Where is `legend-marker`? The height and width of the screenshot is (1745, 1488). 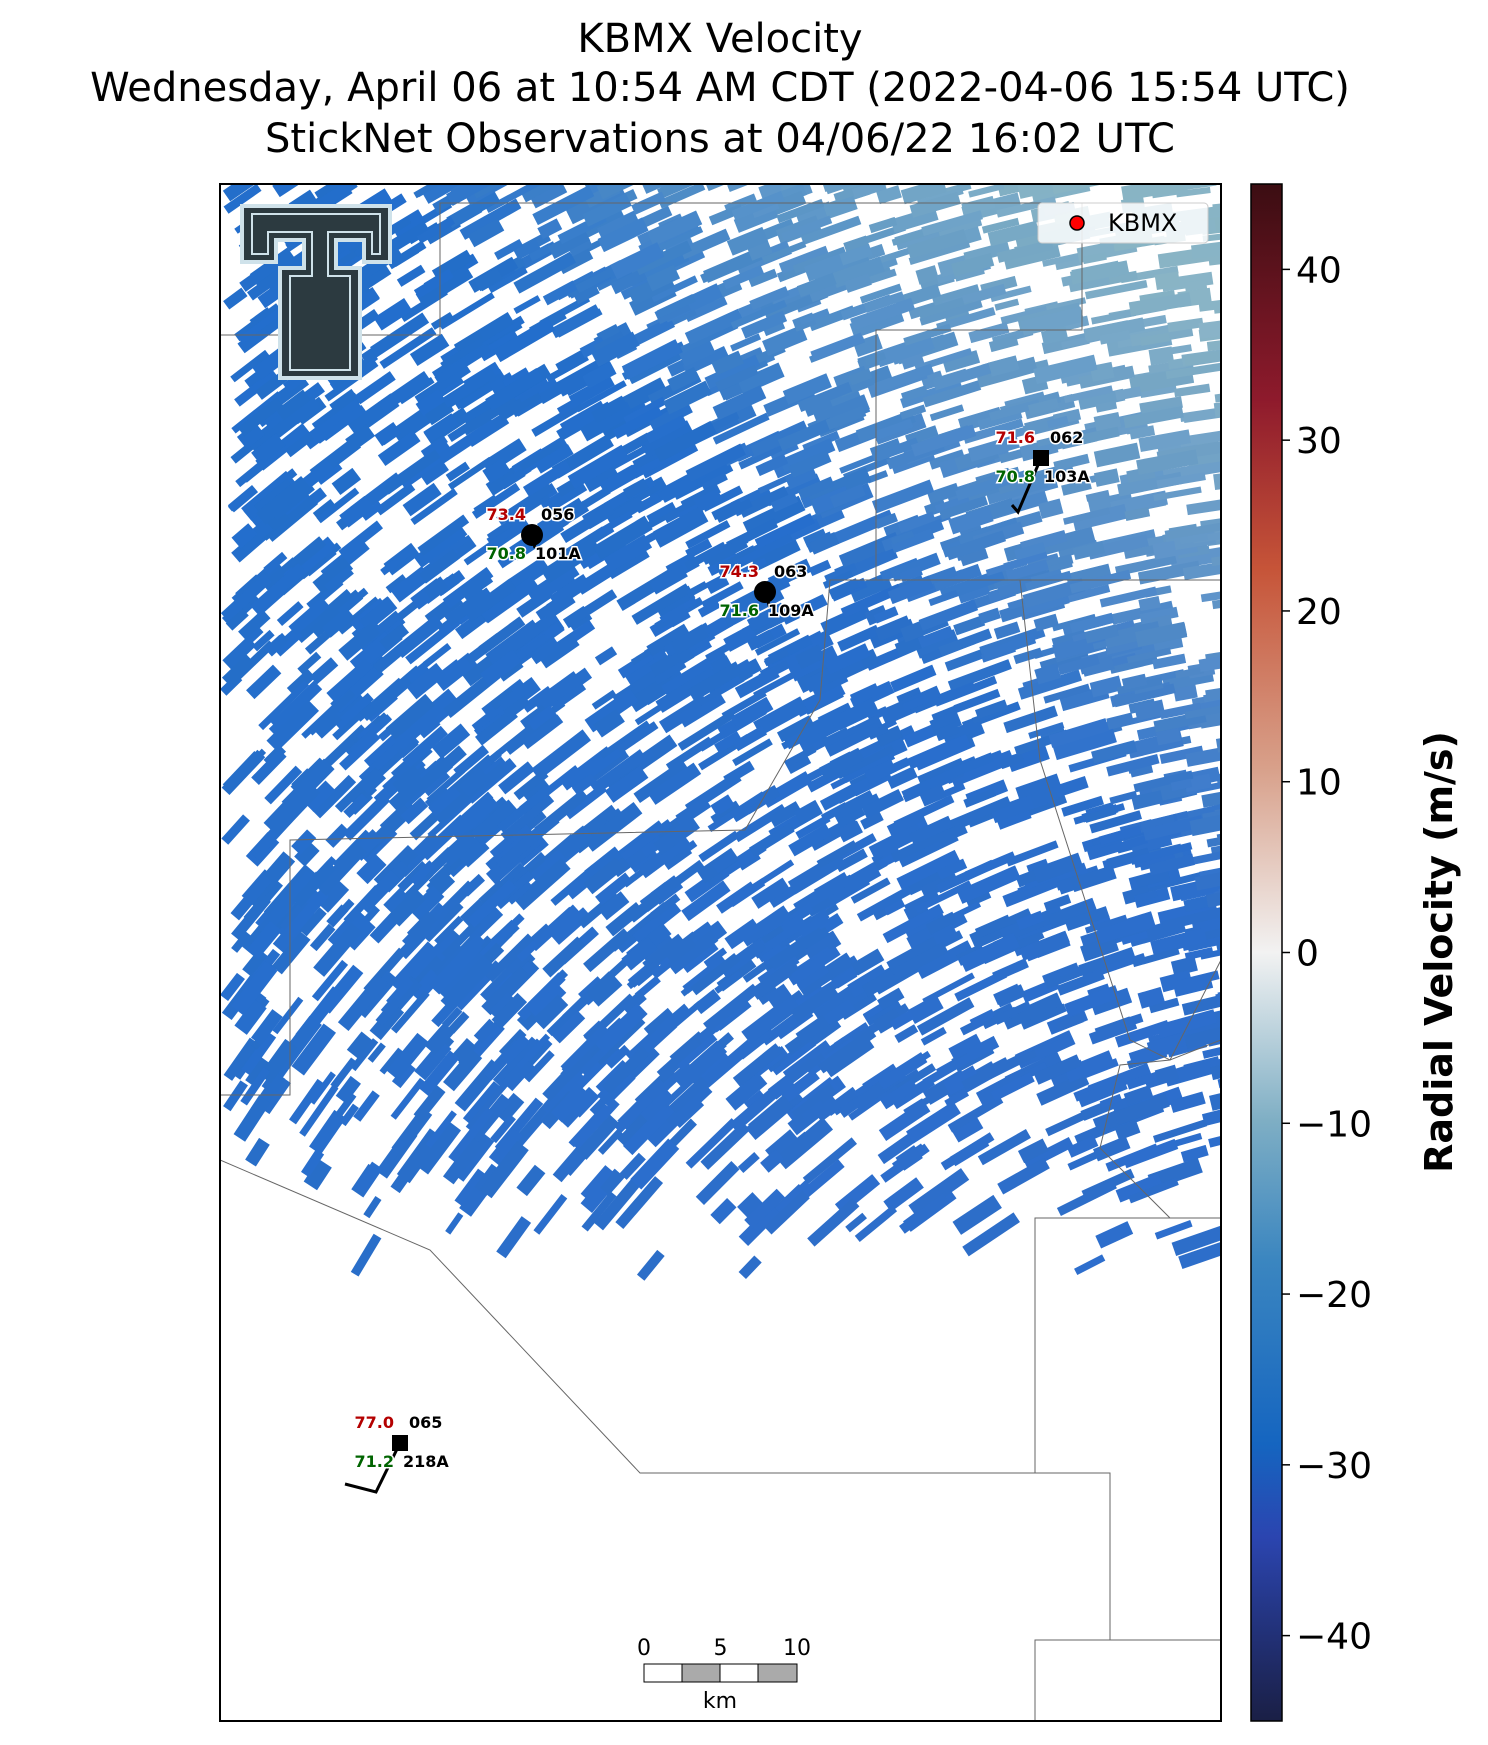
legend-marker is located at coordinates (1077, 223).